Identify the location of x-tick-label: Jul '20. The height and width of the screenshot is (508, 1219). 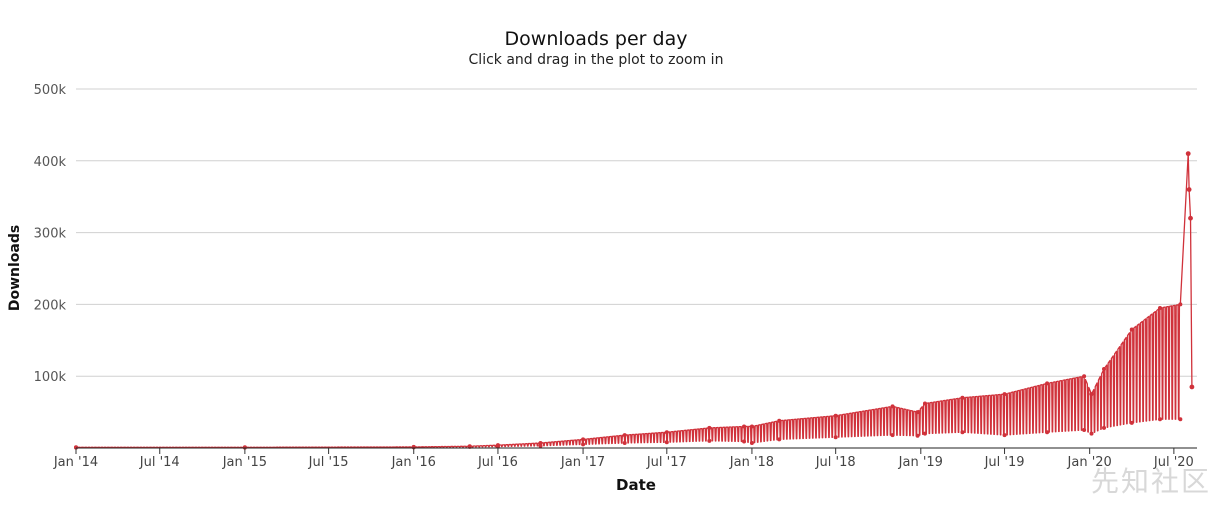
(1173, 462).